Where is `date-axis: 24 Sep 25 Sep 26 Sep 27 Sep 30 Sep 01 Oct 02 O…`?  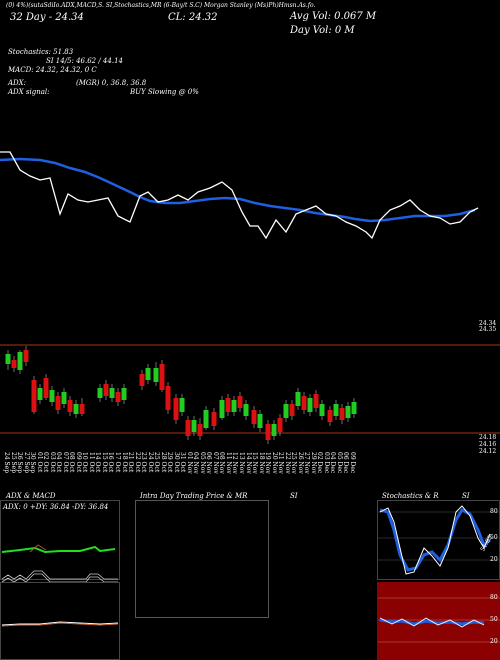
date-axis: 24 Sep 25 Sep 26 Sep 27 Sep 30 Sep 01 Oct 02 O… is located at coordinates (240, 471).